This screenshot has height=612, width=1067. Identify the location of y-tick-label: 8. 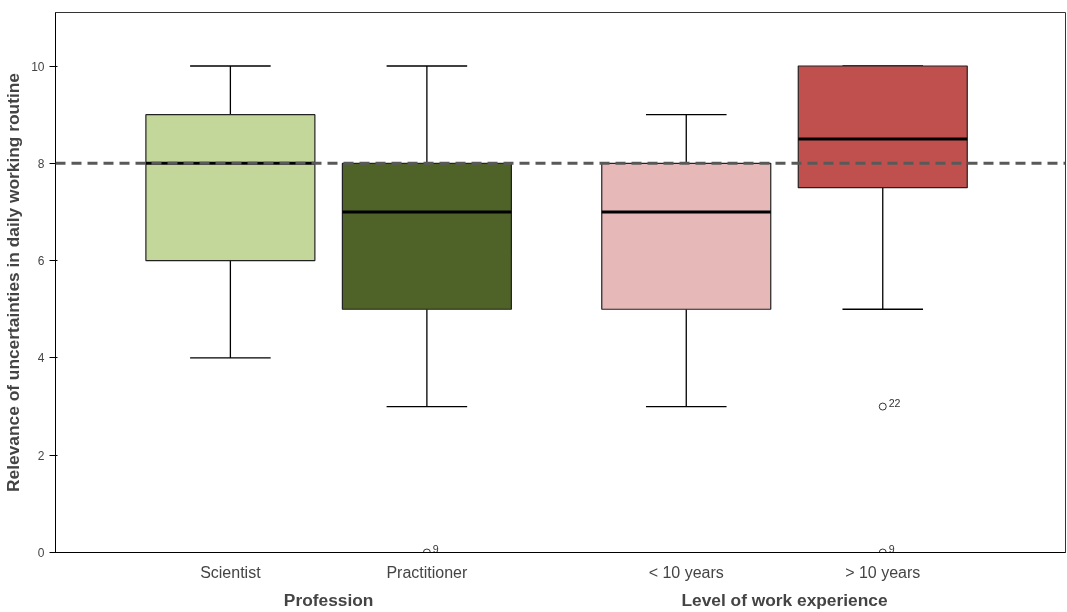
(41, 163).